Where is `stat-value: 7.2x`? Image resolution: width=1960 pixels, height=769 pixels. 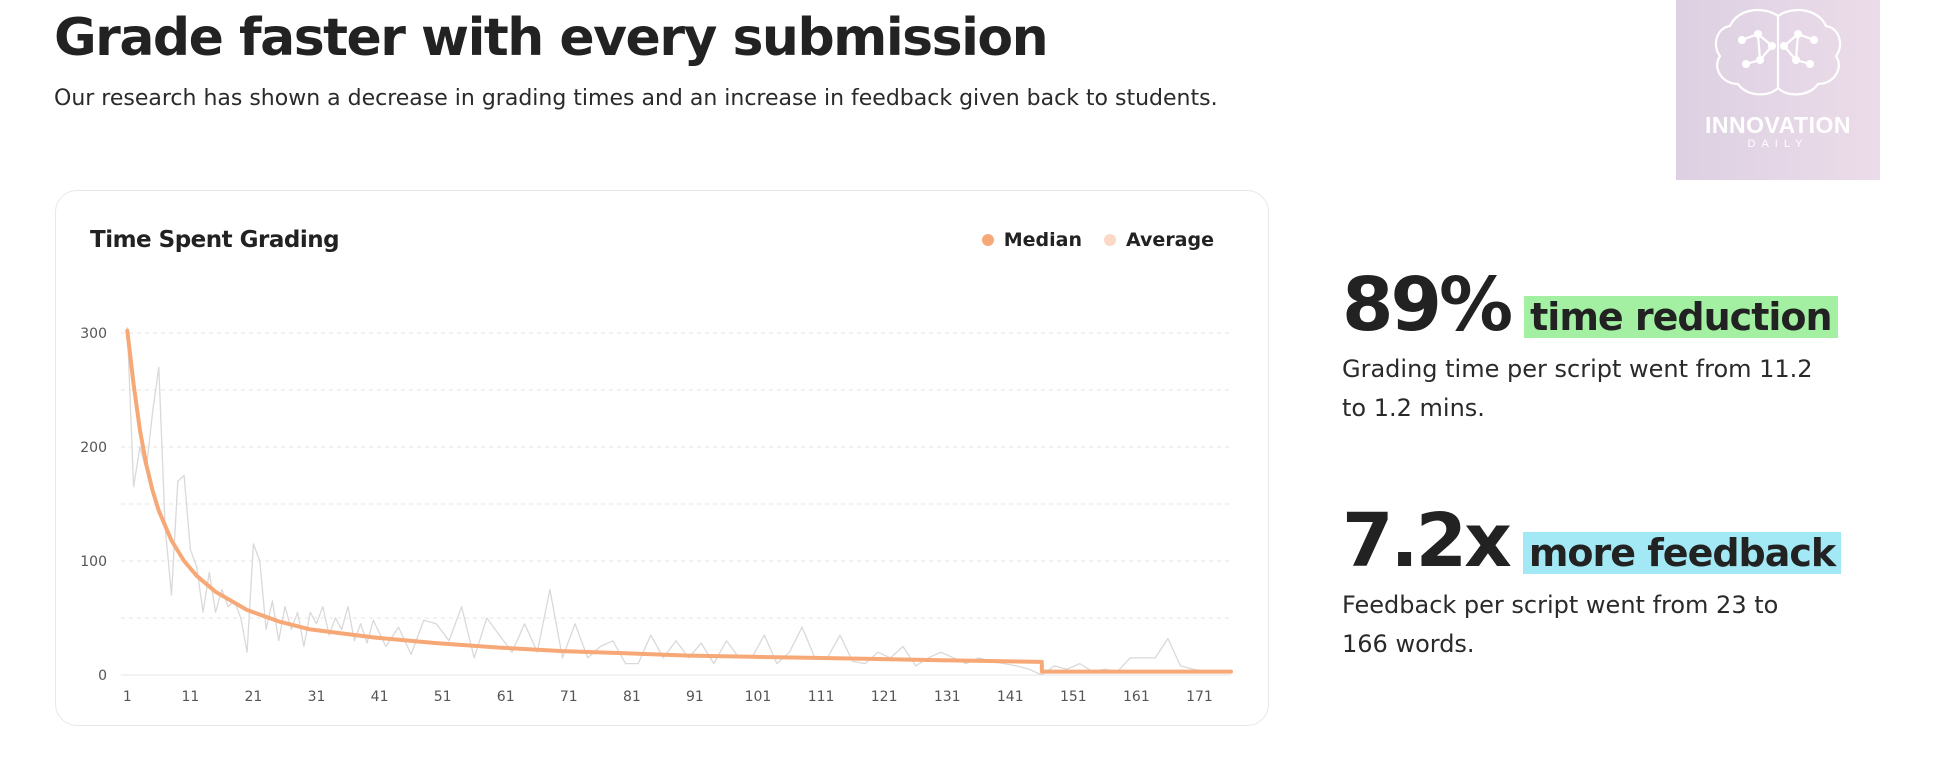
stat-value: 7.2x is located at coordinates (1427, 541).